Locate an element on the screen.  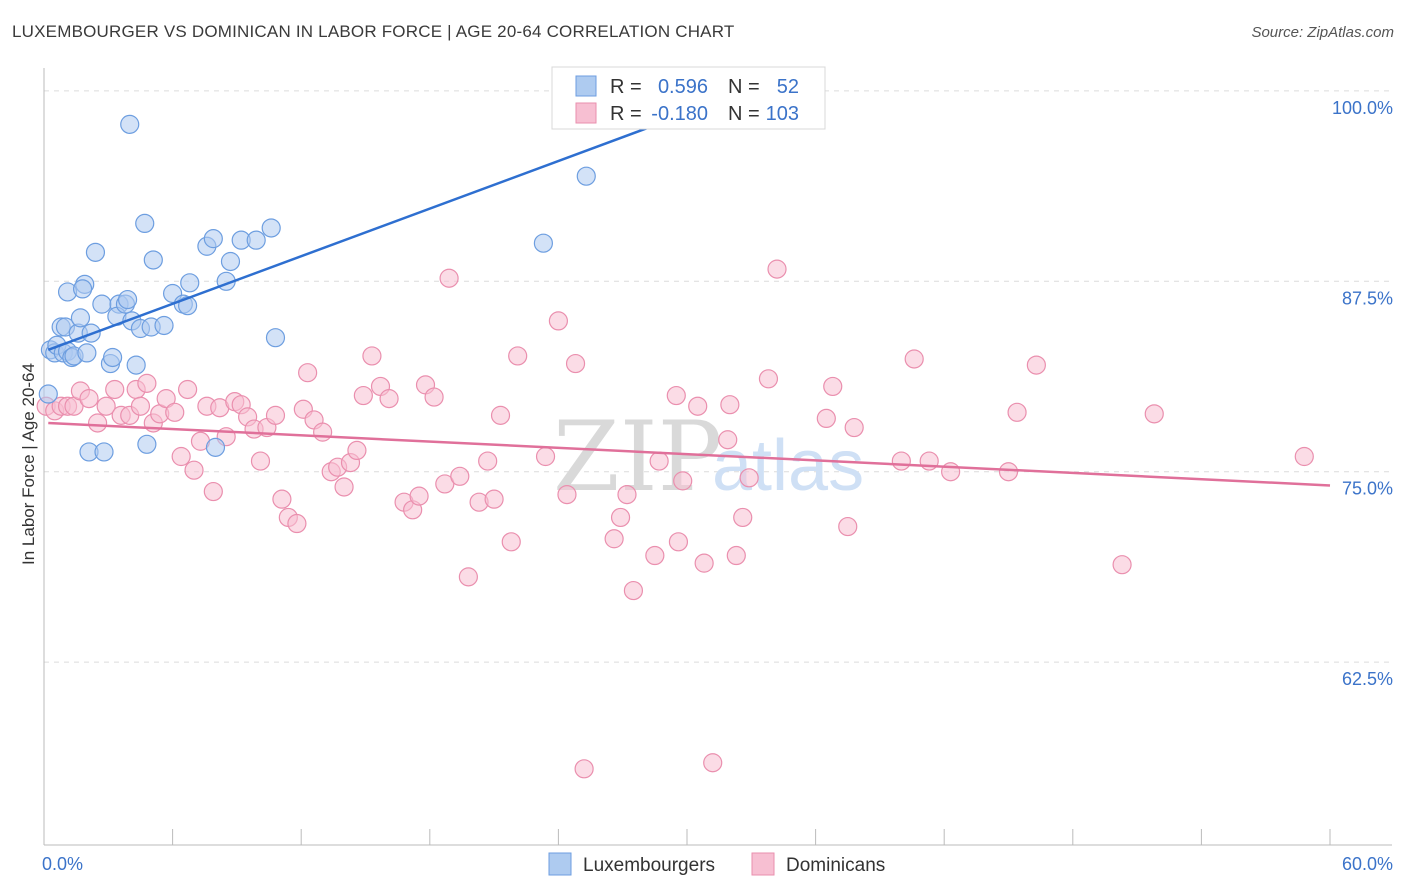
series-legend: Luxembourgers Dominicans is located at coordinates (716, 864).